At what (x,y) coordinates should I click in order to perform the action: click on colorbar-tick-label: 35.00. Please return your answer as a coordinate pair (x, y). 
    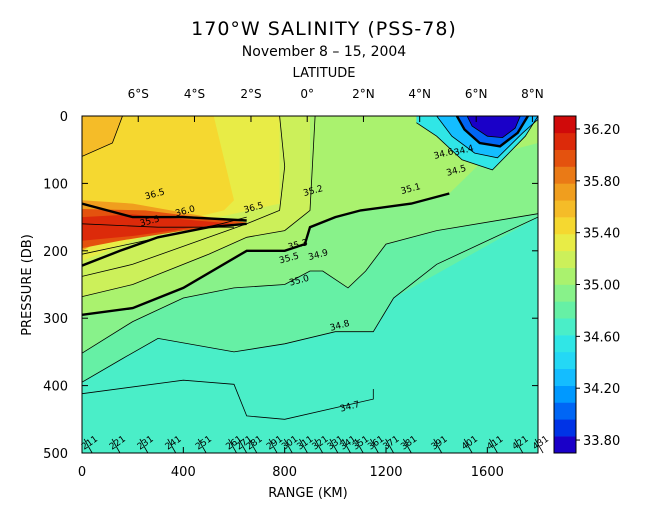
    Looking at the image, I should click on (601, 286).